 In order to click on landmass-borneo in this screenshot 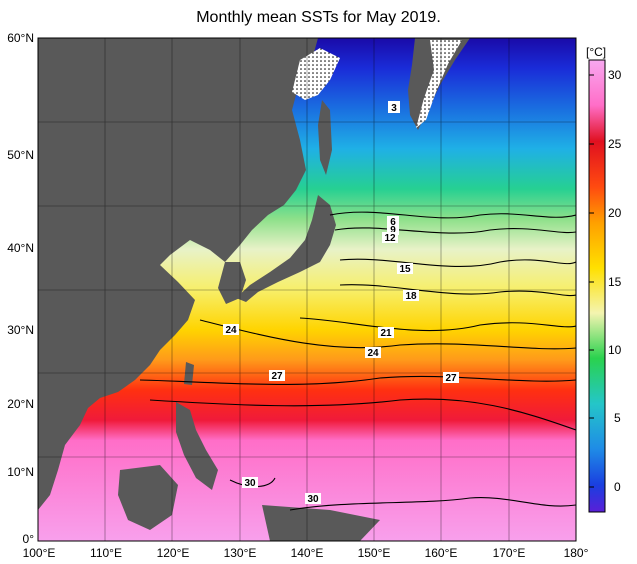, I will do `click(148, 497)`.